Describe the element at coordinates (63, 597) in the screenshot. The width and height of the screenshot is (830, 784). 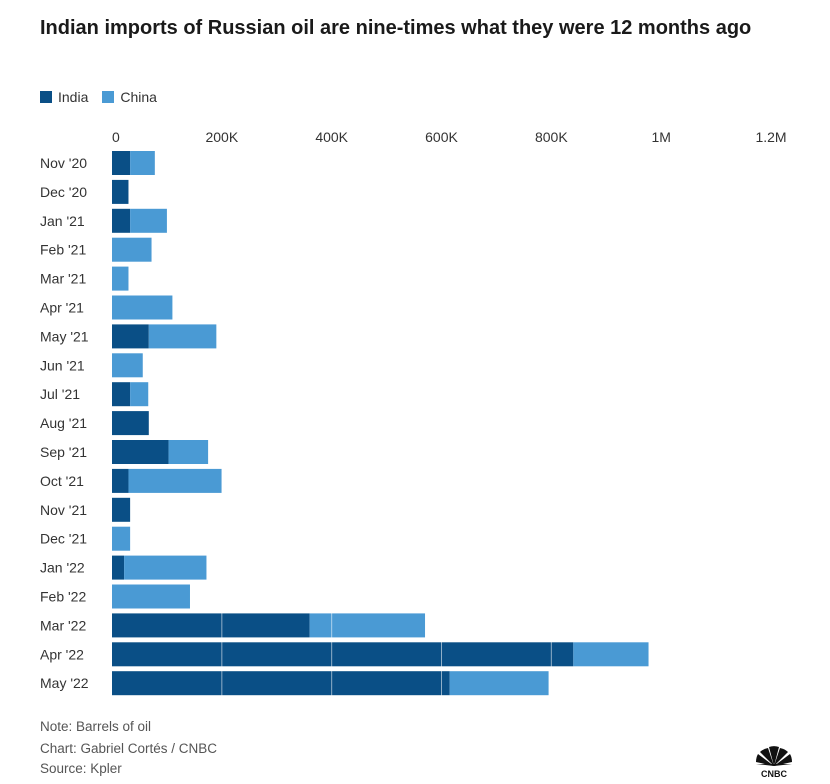
I see `category-label: Feb '22` at that location.